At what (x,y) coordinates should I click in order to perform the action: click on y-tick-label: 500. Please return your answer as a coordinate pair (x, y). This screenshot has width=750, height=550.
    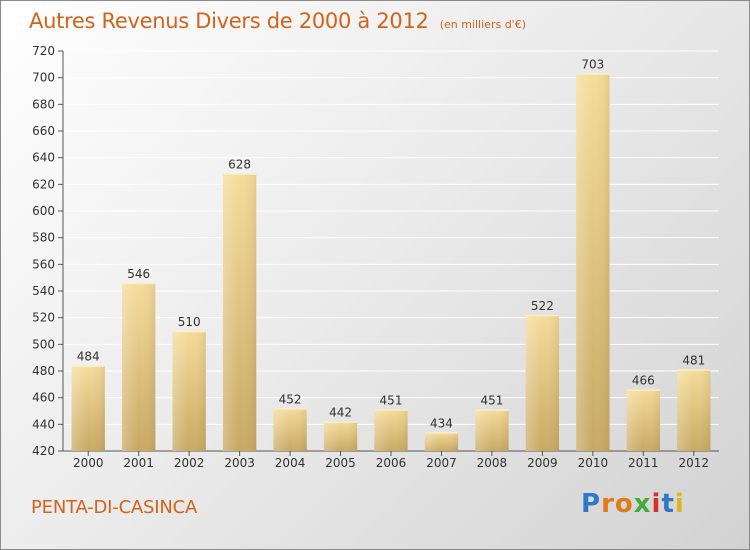
    Looking at the image, I should click on (43, 344).